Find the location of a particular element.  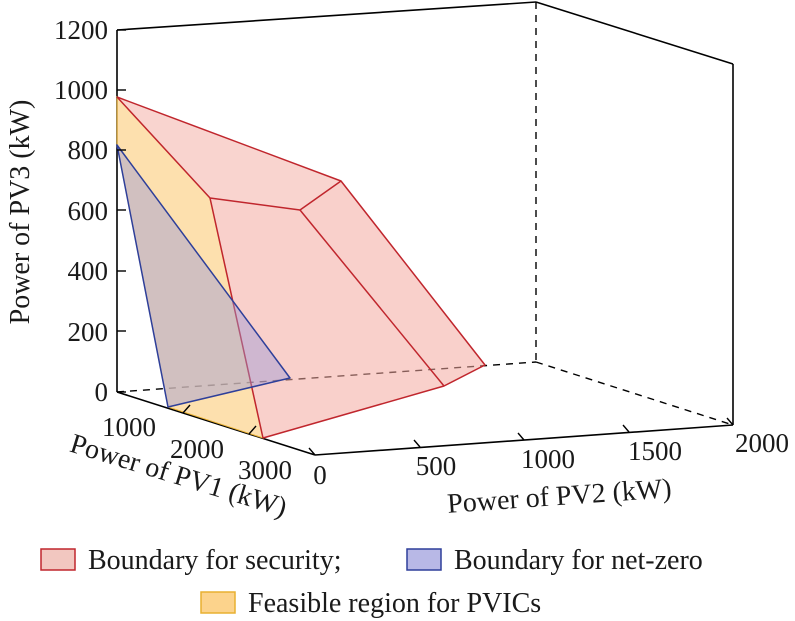

y-tick-label: 1000 is located at coordinates (548, 459).